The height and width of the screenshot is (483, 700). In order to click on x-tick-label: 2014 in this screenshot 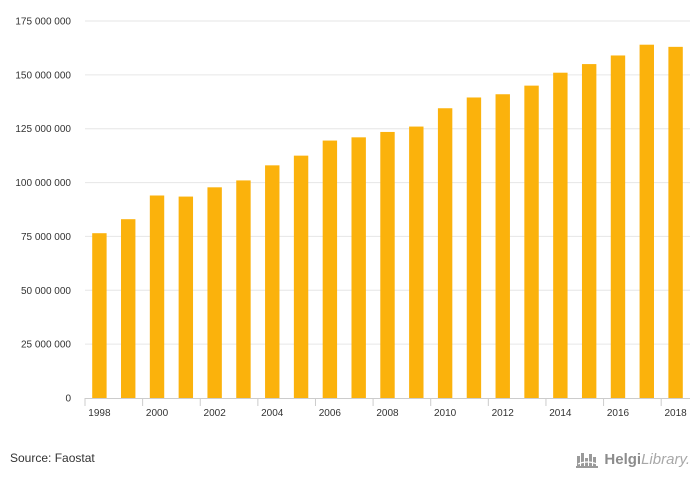, I will do `click(560, 413)`.